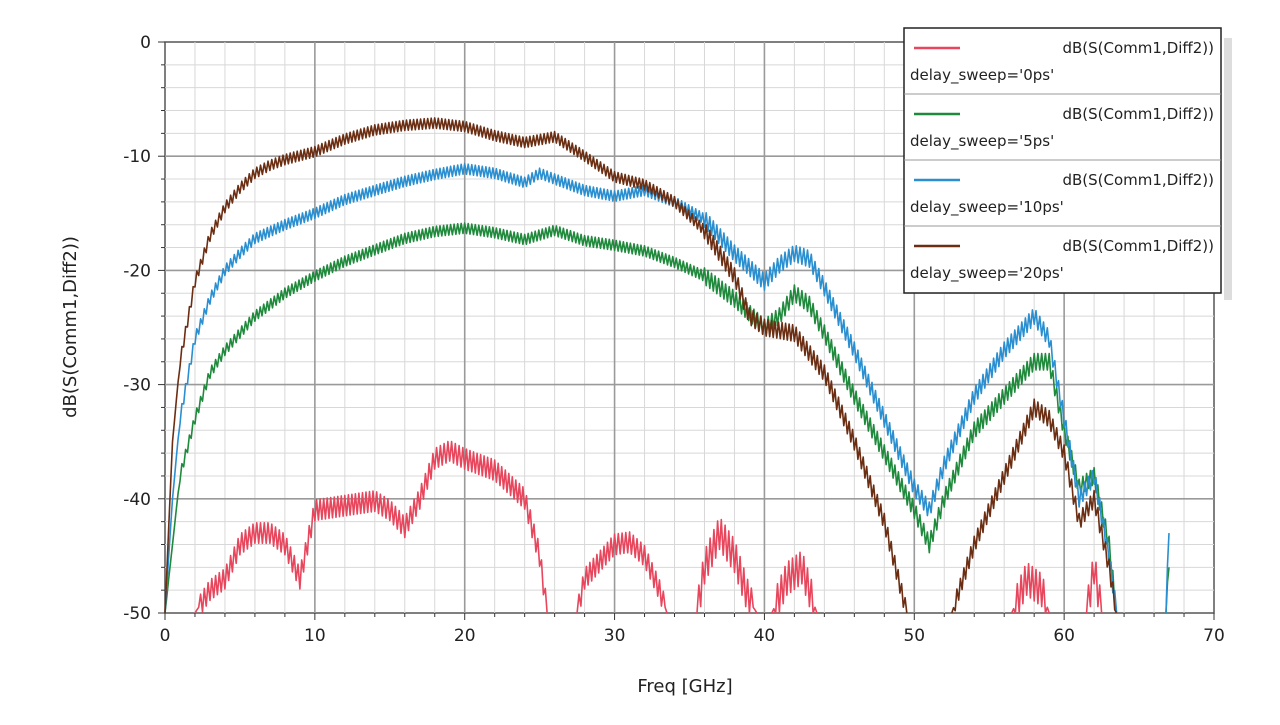 The height and width of the screenshot is (725, 1280). What do you see at coordinates (684, 686) in the screenshot?
I see `x-axis-label: Freq [GHz]` at bounding box center [684, 686].